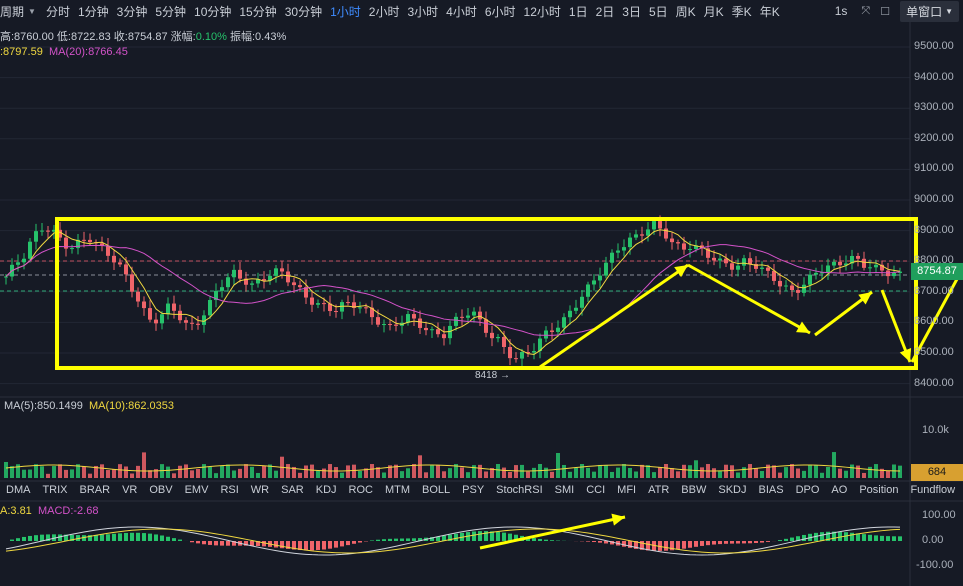 The height and width of the screenshot is (586, 963). Describe the element at coordinates (564, 490) in the screenshot. I see `indicator-tab-smi: SMI` at that location.